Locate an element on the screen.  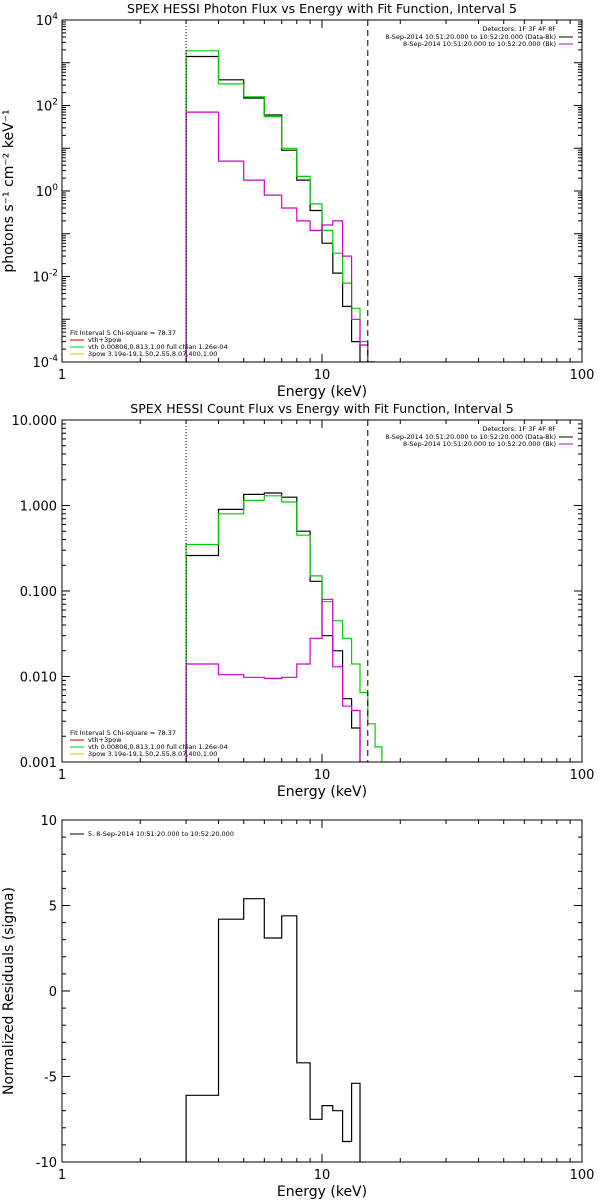
y-tick-label: 0.100 is located at coordinates (38, 592).